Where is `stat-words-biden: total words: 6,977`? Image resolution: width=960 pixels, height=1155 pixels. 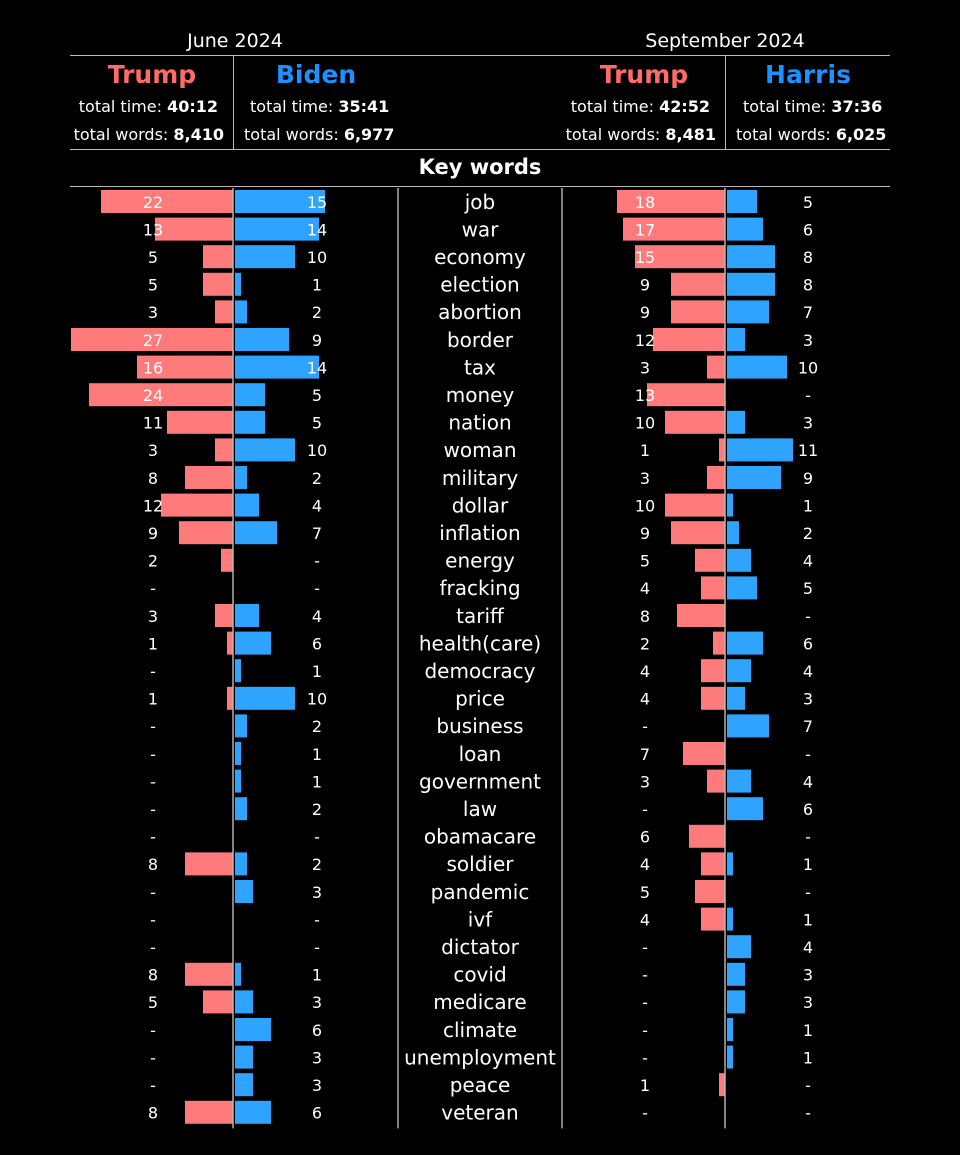
stat-words-biden: total words: 6,977 is located at coordinates (319, 134).